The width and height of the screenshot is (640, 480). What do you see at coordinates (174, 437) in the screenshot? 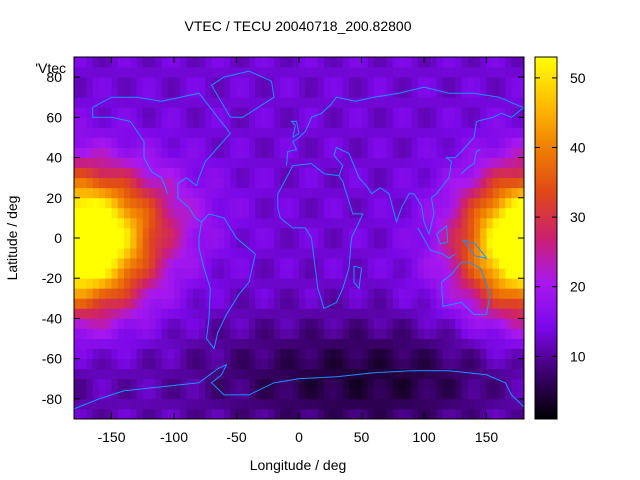
I see `x-tick-label: -100` at bounding box center [174, 437].